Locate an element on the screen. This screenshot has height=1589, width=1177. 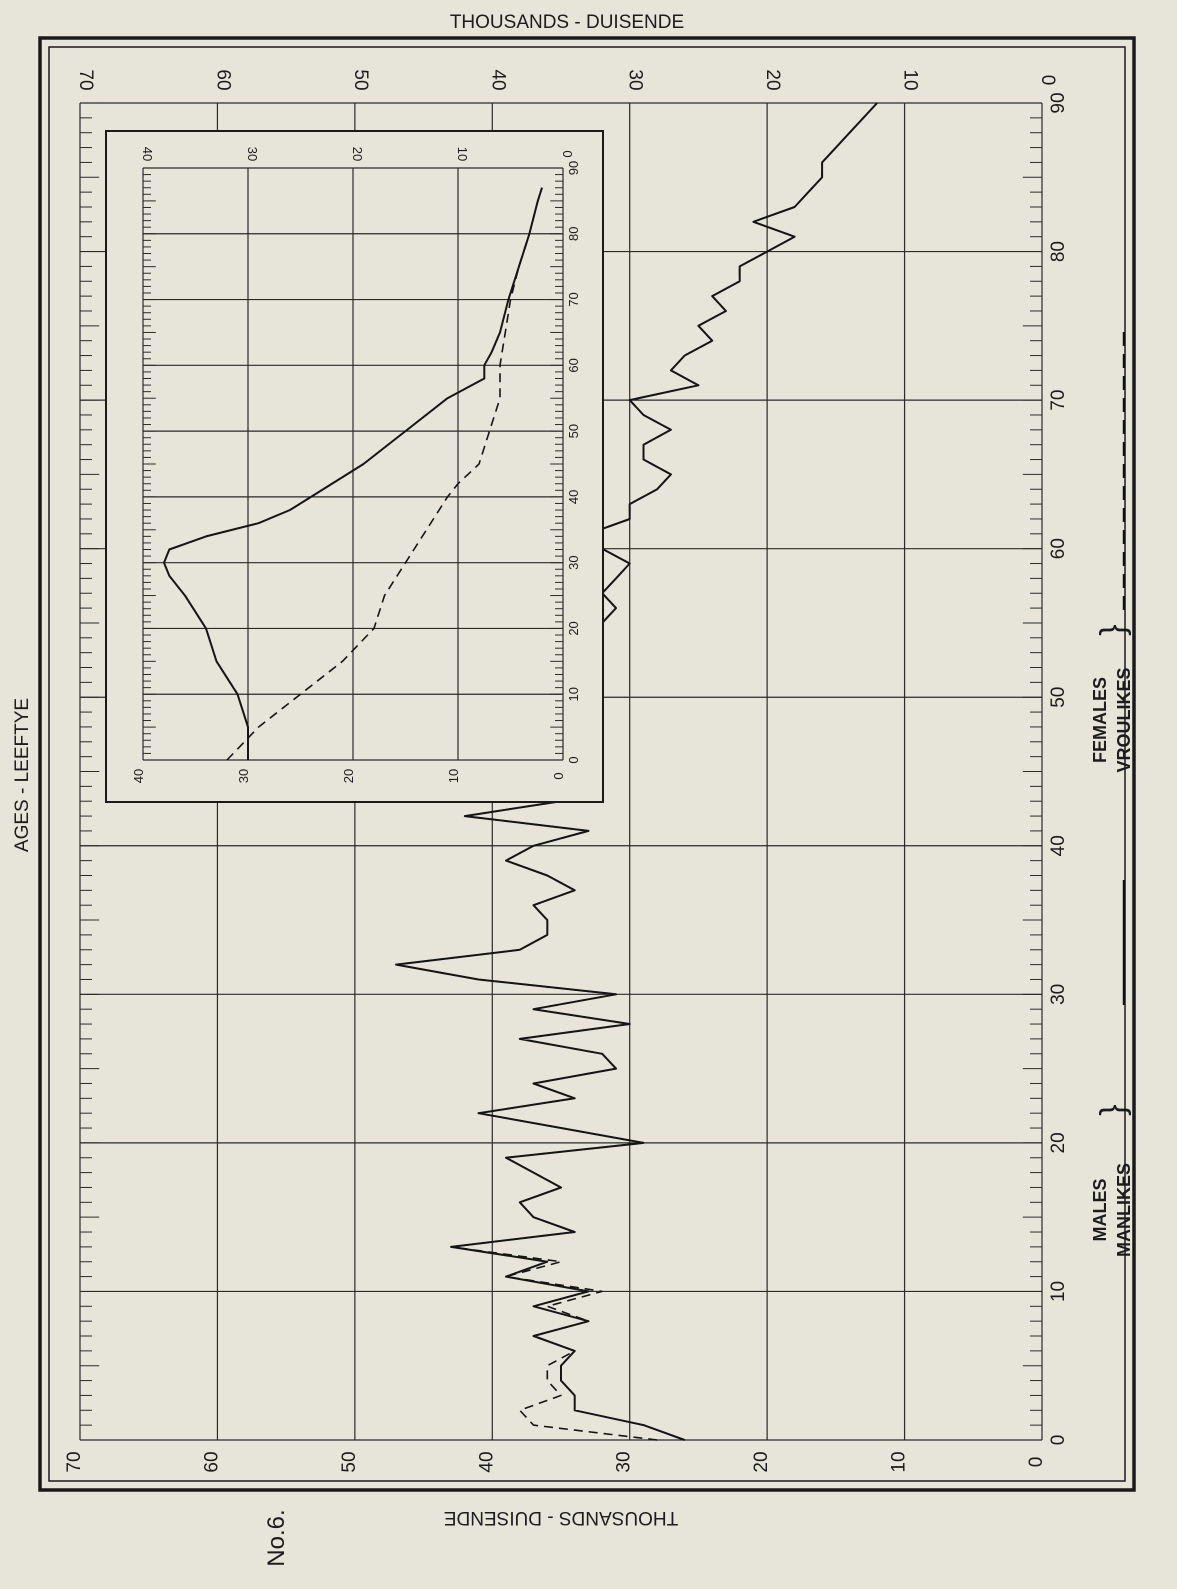
main-value-tick-label-bottom: 0 is located at coordinates (1036, 1462).